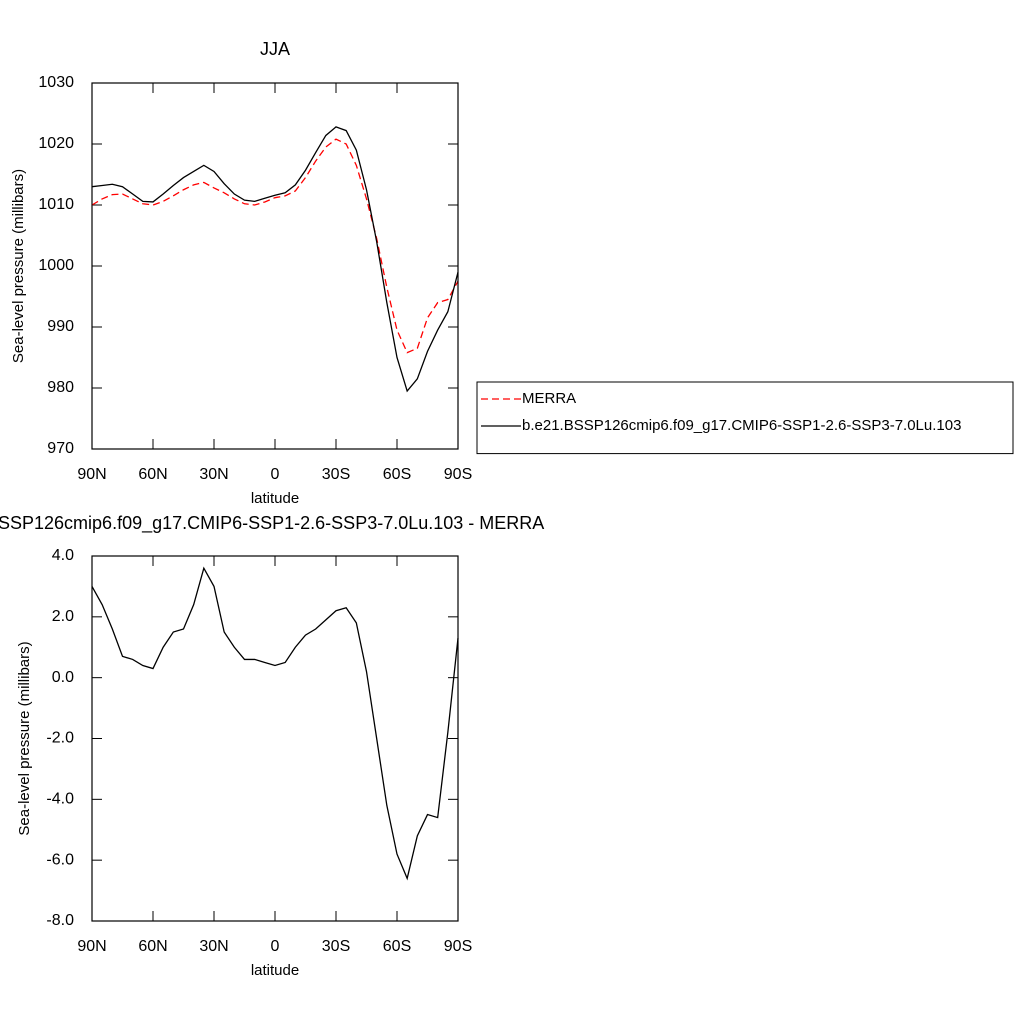  Describe the element at coordinates (56, 204) in the screenshot. I see `y-tick-label: 1010` at that location.